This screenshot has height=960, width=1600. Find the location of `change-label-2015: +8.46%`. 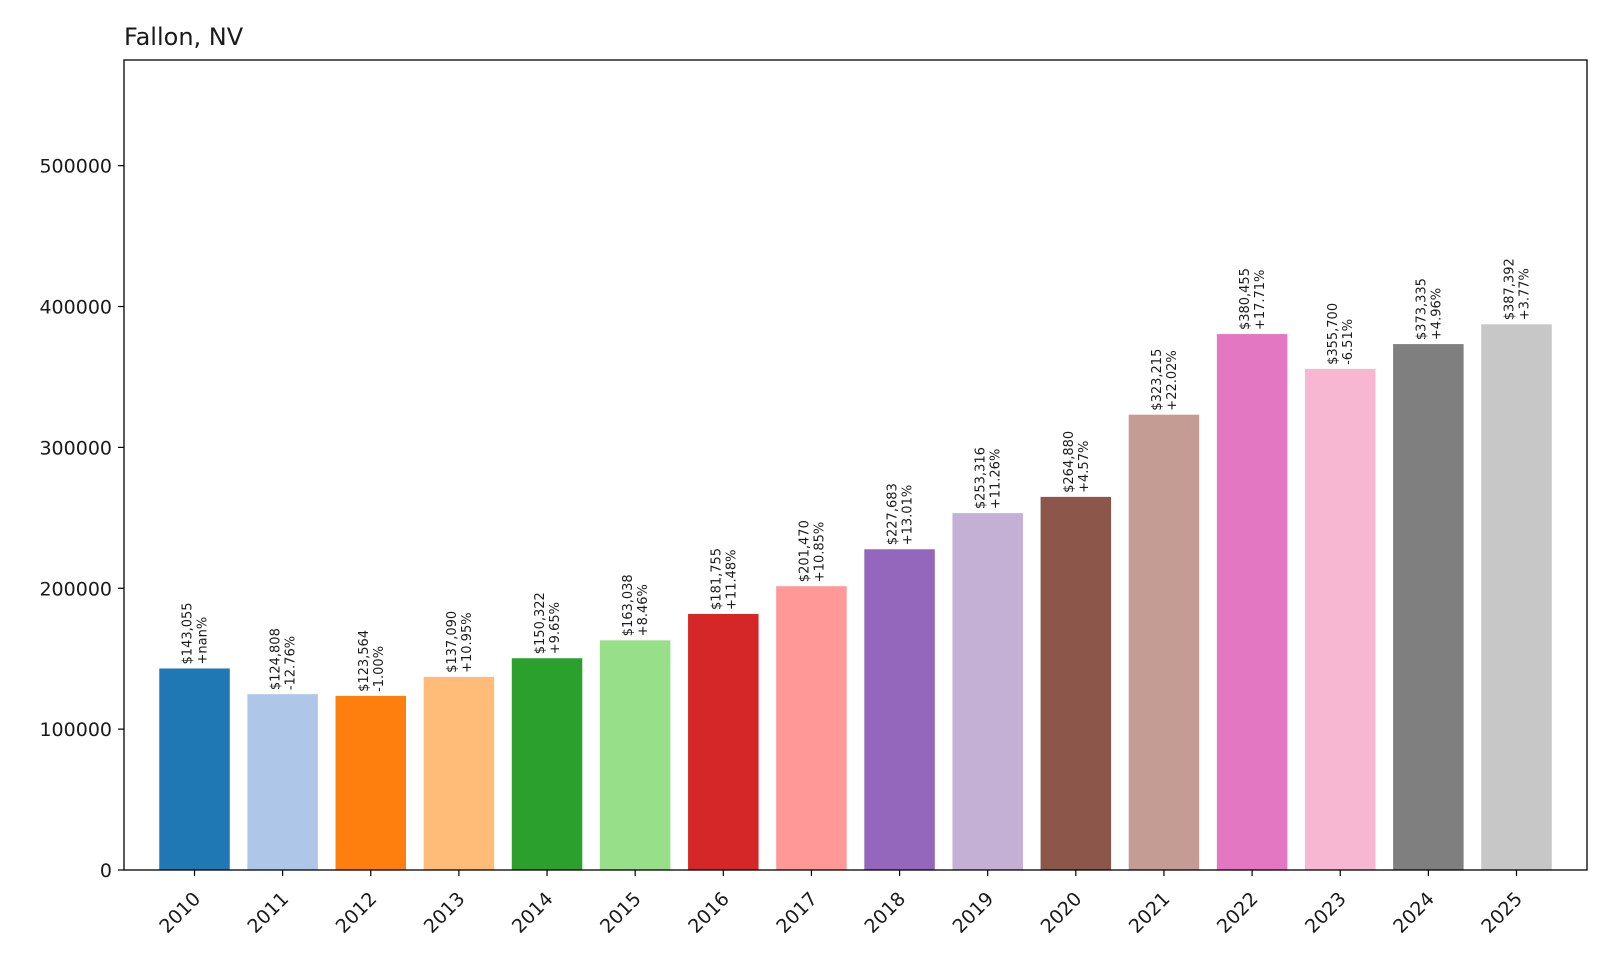

change-label-2015: +8.46% is located at coordinates (643, 610).